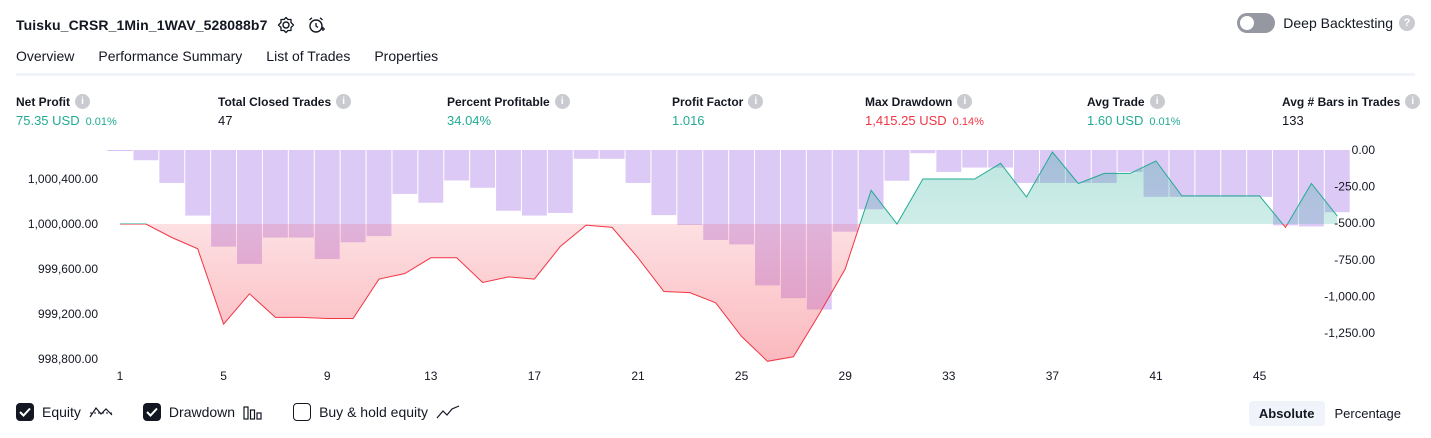 The width and height of the screenshot is (1431, 438). What do you see at coordinates (376, 412) in the screenshot?
I see `legend-buy-hold: Buy & hold equity` at bounding box center [376, 412].